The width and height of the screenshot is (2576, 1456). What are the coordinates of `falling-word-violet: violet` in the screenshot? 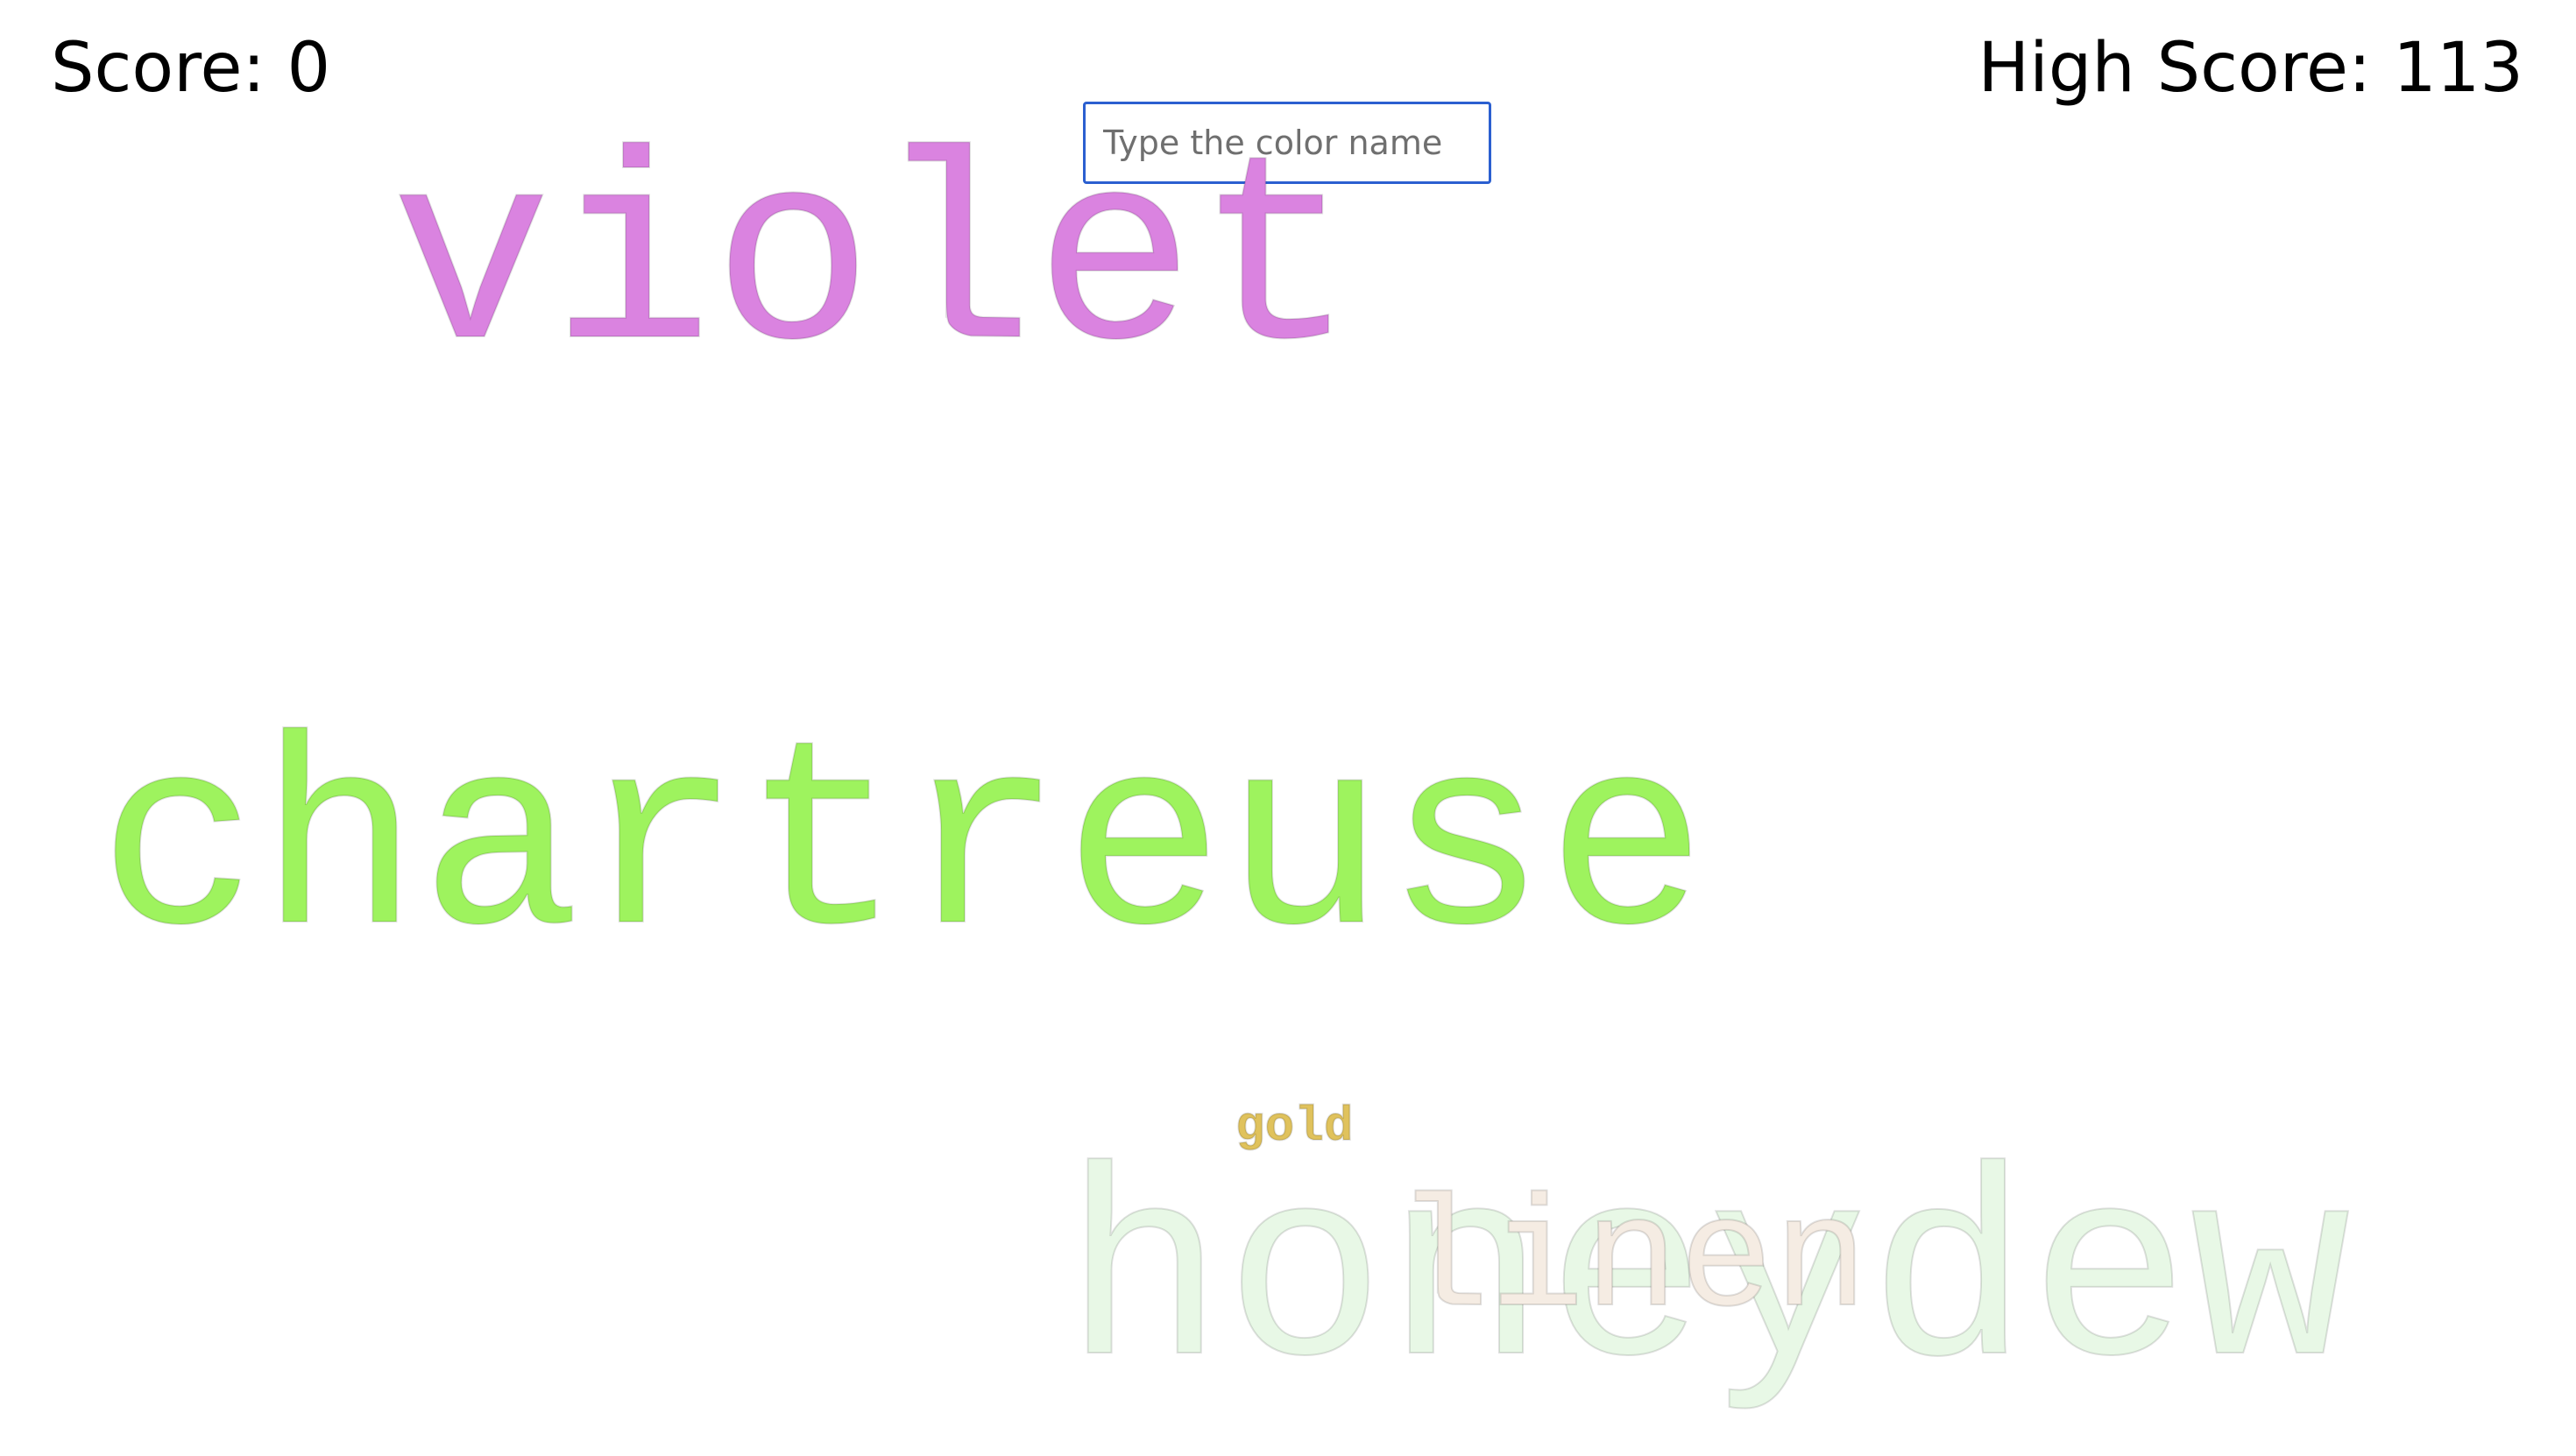 It's located at (873, 265).